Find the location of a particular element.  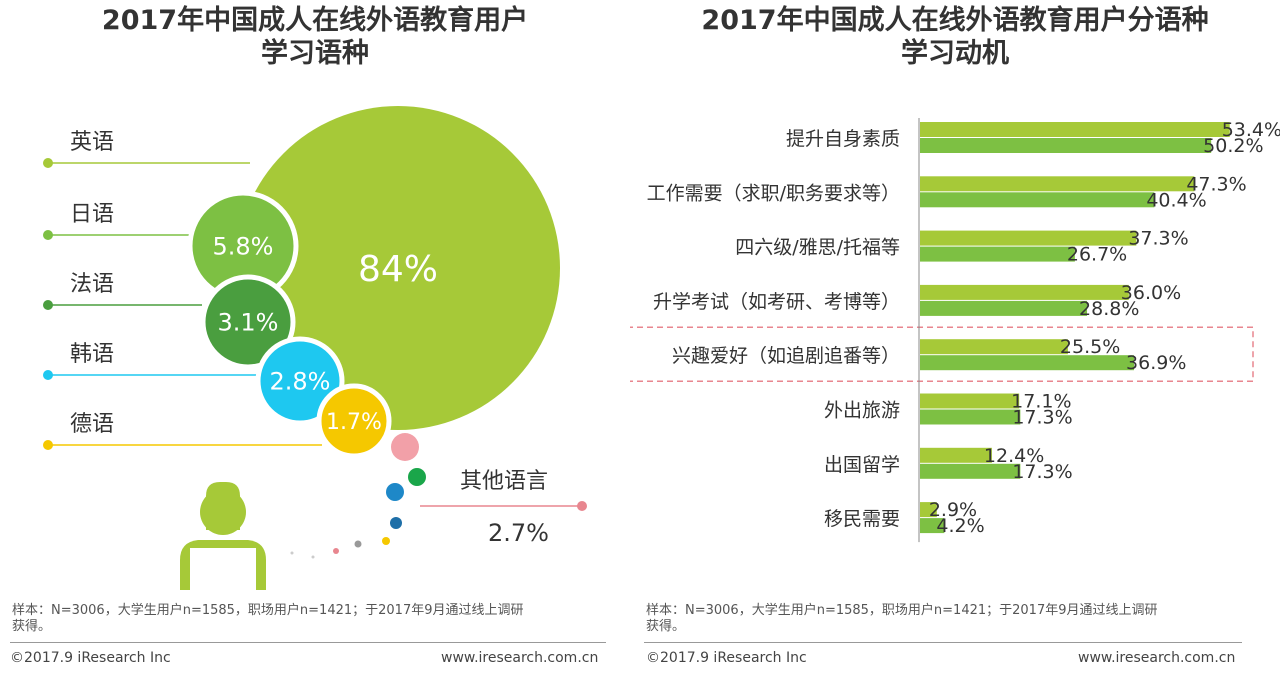

category-label: 工作需要（求职/职务要求等） is located at coordinates (773, 193).